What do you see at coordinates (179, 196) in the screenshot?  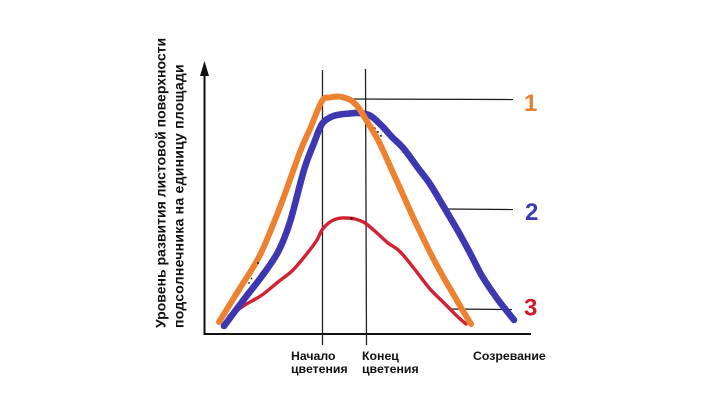 I see `svg-text:подсолнечника на единицу пло: подсолнечника на единицу площади` at bounding box center [179, 196].